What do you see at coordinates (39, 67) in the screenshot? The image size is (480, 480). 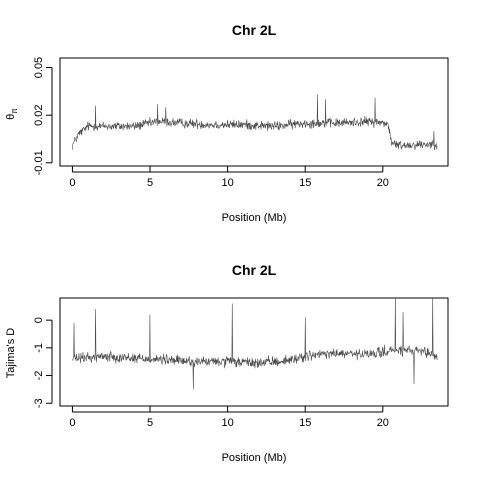 I see `y-tick-label: 0.05` at bounding box center [39, 67].